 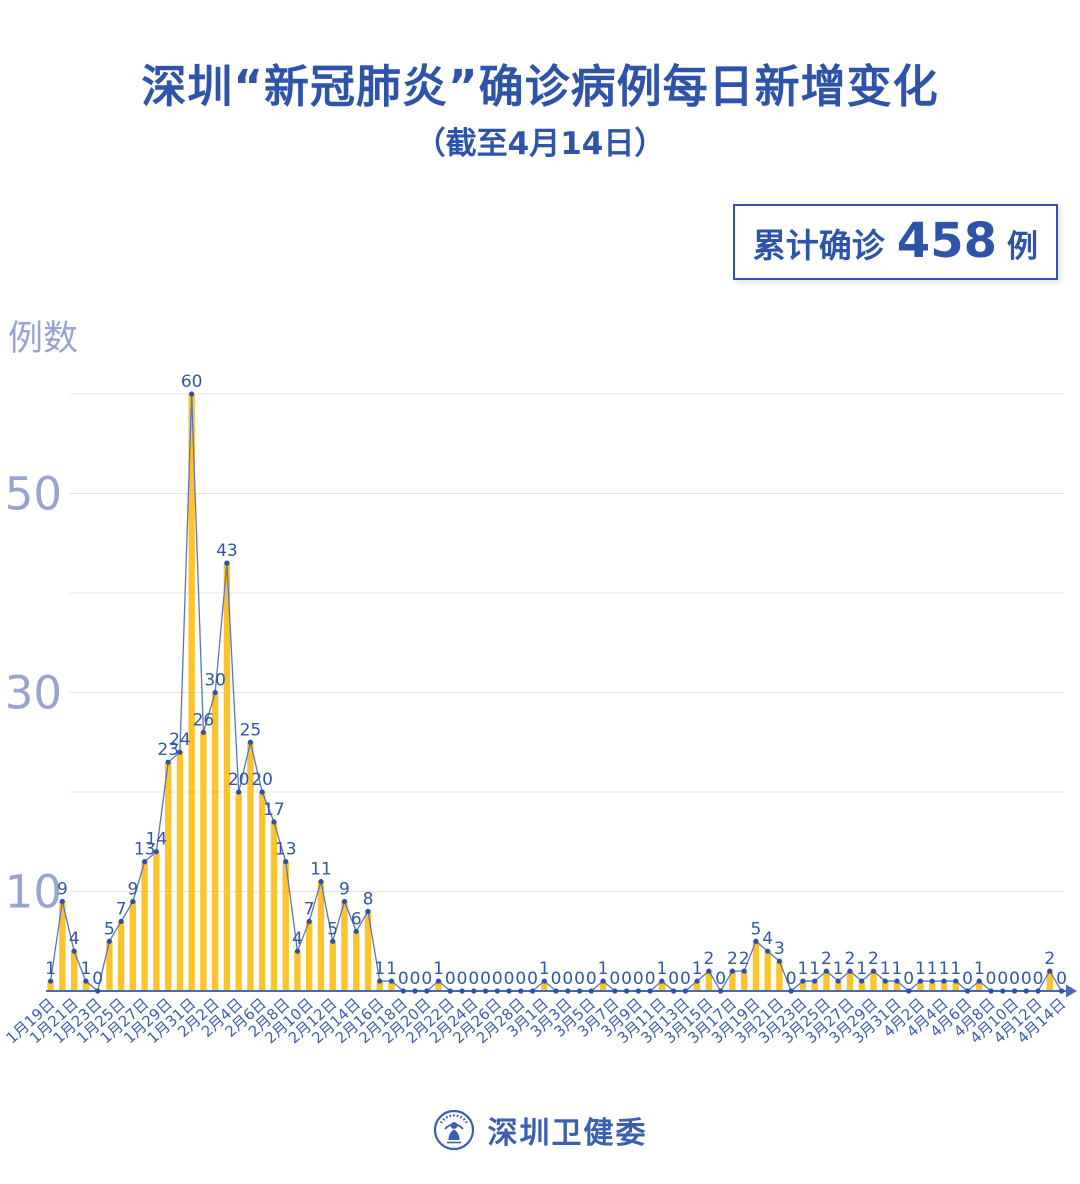 What do you see at coordinates (286, 850) in the screenshot?
I see `value-label: 13` at bounding box center [286, 850].